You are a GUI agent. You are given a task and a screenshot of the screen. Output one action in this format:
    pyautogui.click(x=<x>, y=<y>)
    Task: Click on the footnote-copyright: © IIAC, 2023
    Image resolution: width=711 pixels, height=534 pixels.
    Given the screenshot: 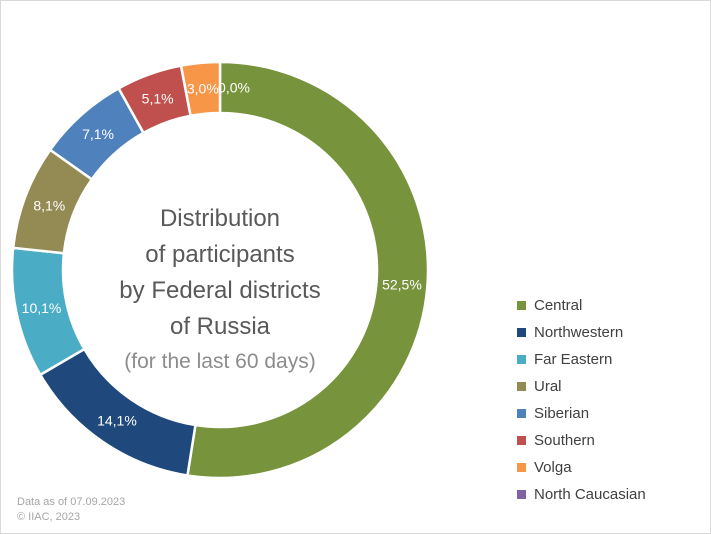 What is the action you would take?
    pyautogui.click(x=49, y=517)
    